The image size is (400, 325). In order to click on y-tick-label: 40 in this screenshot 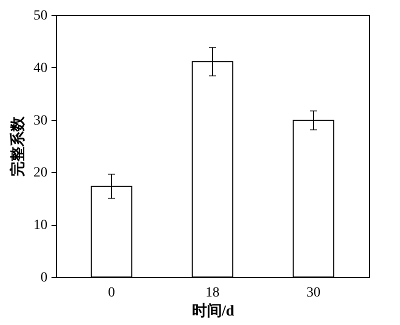, I will do `click(41, 68)`.